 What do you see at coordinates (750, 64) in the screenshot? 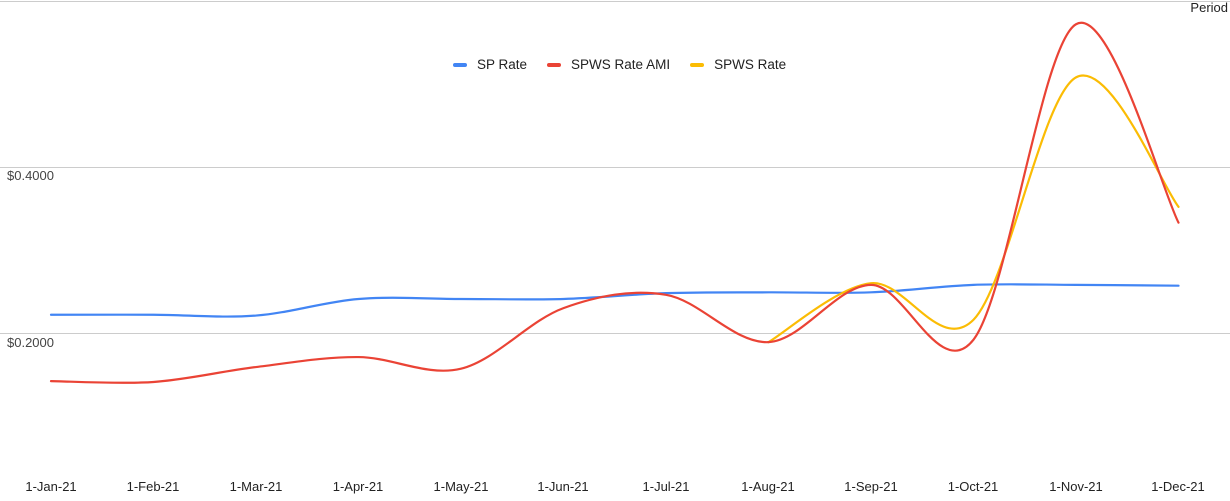
I see `legend-label: SPWS Rate` at bounding box center [750, 64].